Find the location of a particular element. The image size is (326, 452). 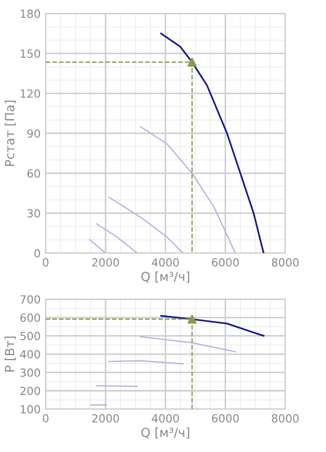

y-tick-label: 200 is located at coordinates (30, 391).